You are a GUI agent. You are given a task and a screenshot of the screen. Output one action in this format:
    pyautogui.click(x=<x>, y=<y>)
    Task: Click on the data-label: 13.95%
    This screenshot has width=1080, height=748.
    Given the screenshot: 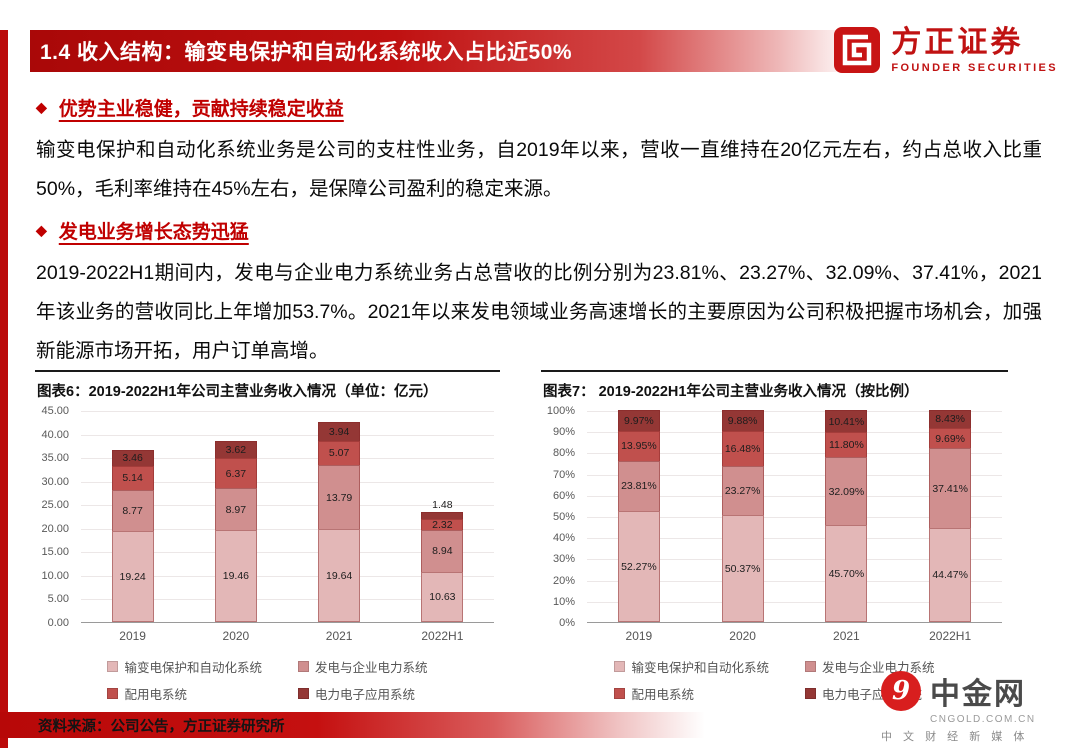 What is the action you would take?
    pyautogui.click(x=639, y=446)
    